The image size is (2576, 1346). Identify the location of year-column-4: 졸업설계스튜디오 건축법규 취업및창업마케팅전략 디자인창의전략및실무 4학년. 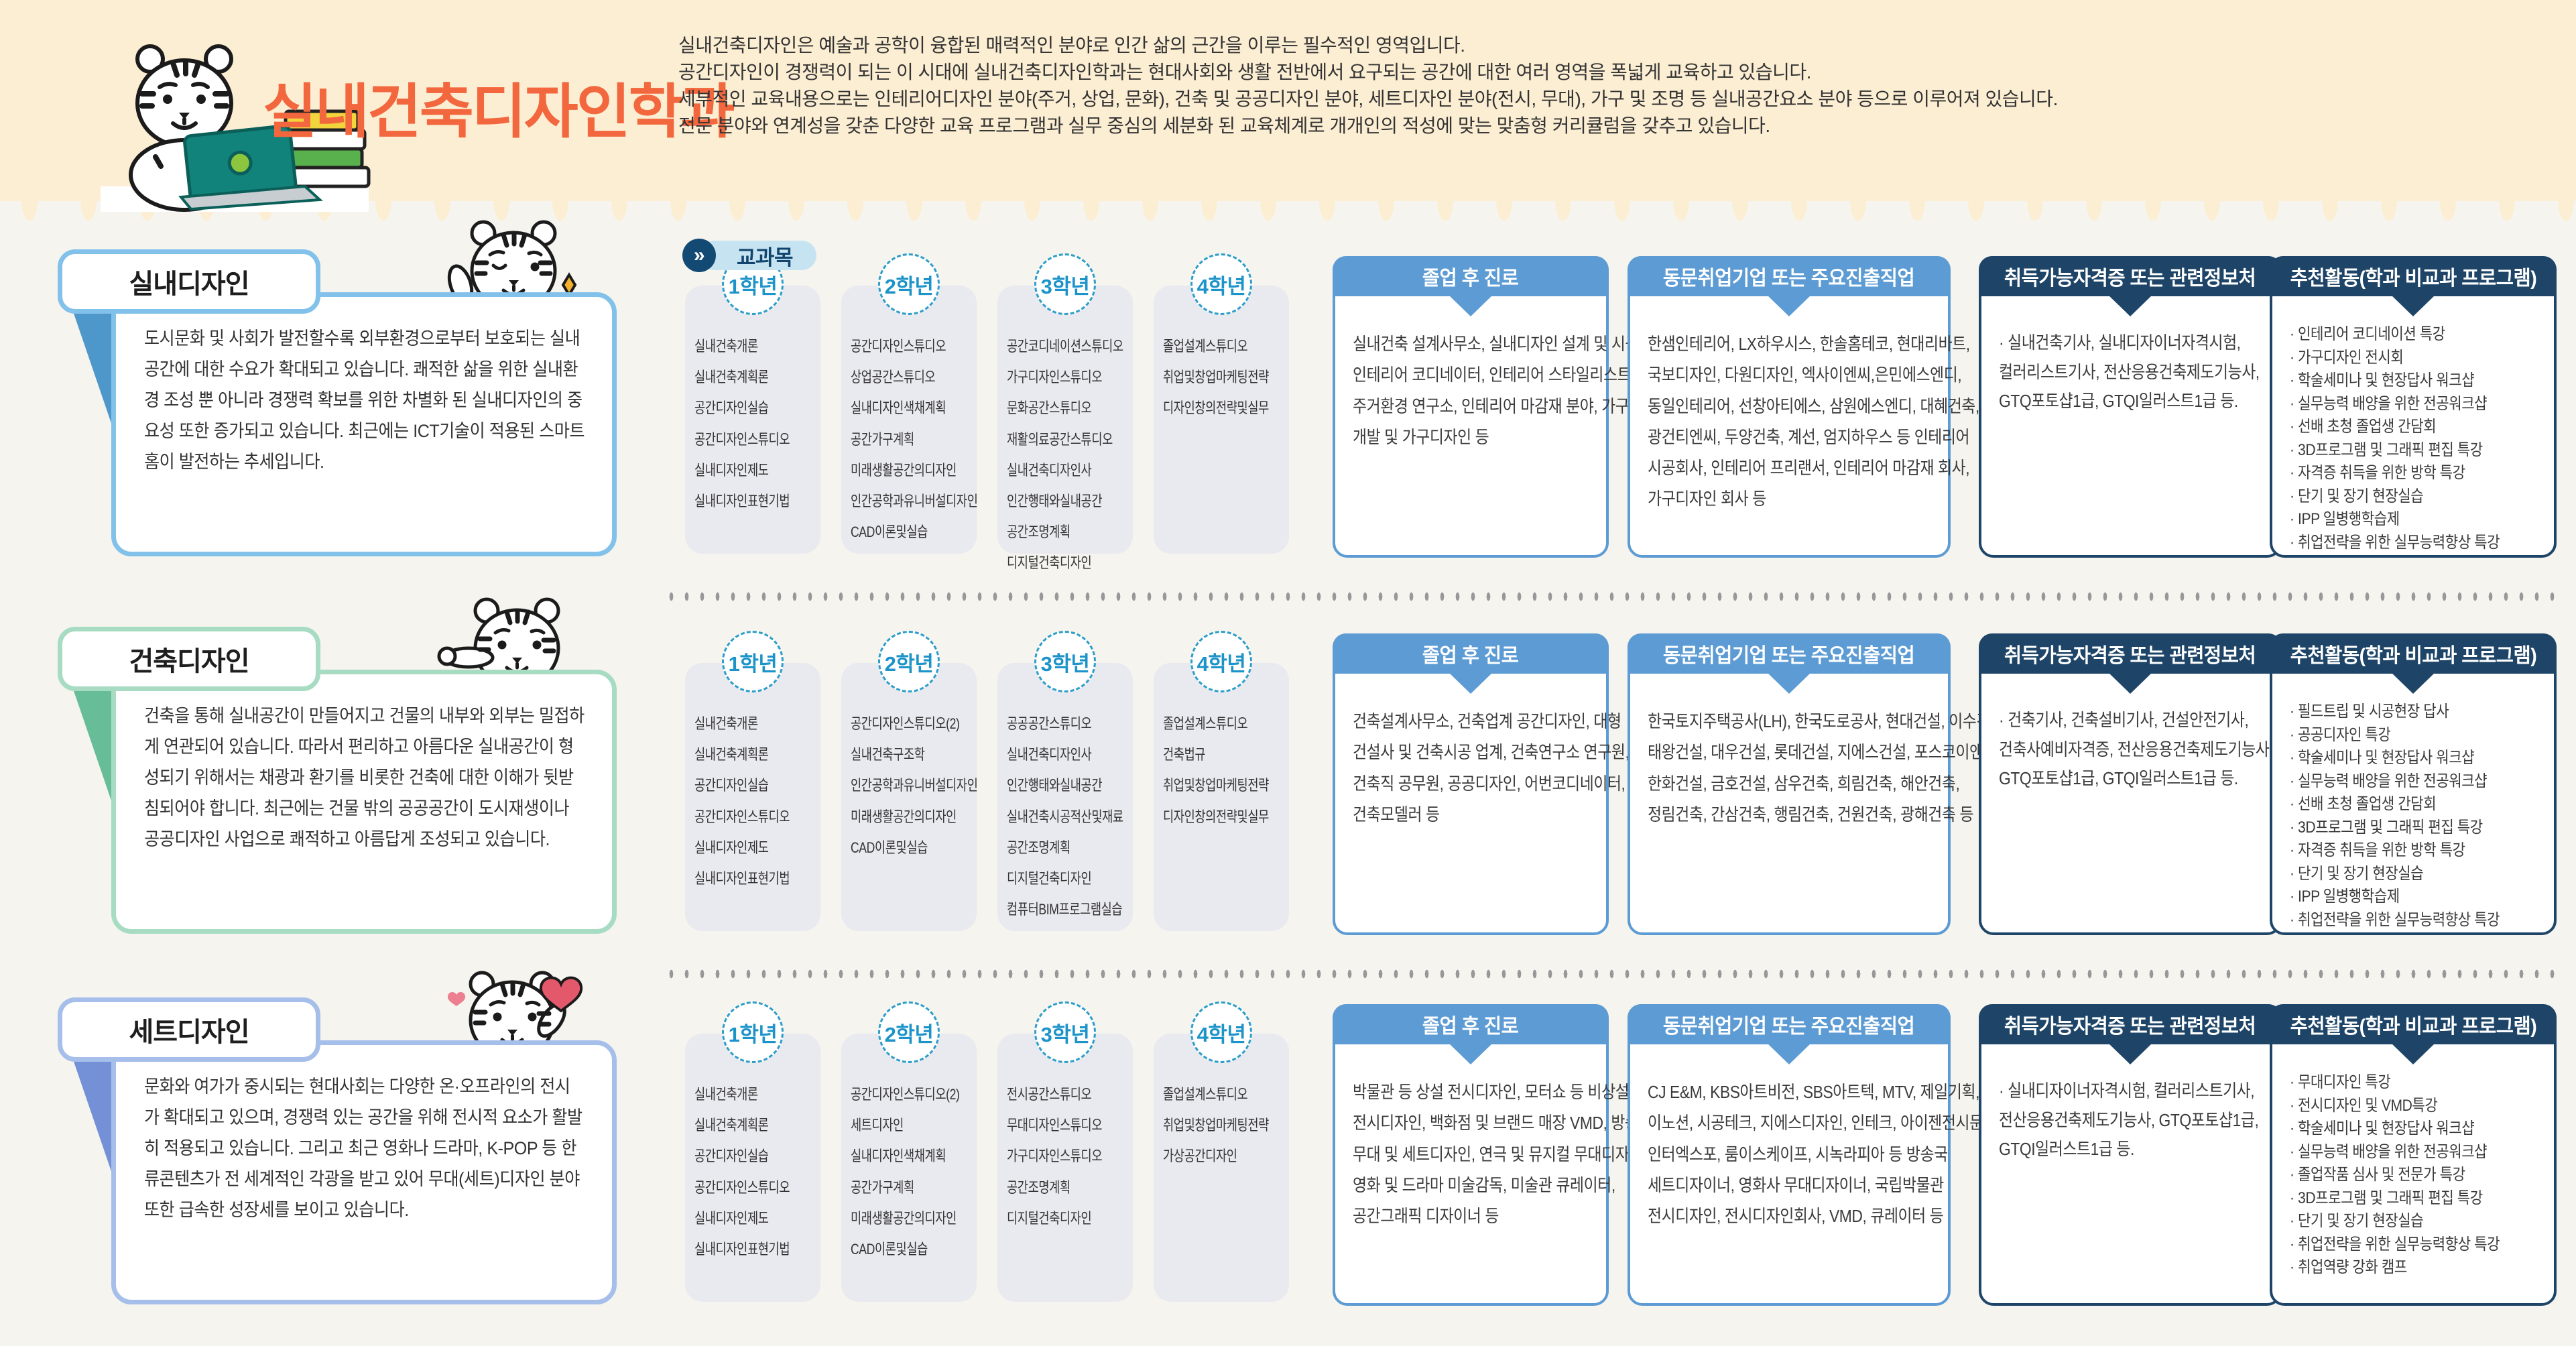
(1222, 779).